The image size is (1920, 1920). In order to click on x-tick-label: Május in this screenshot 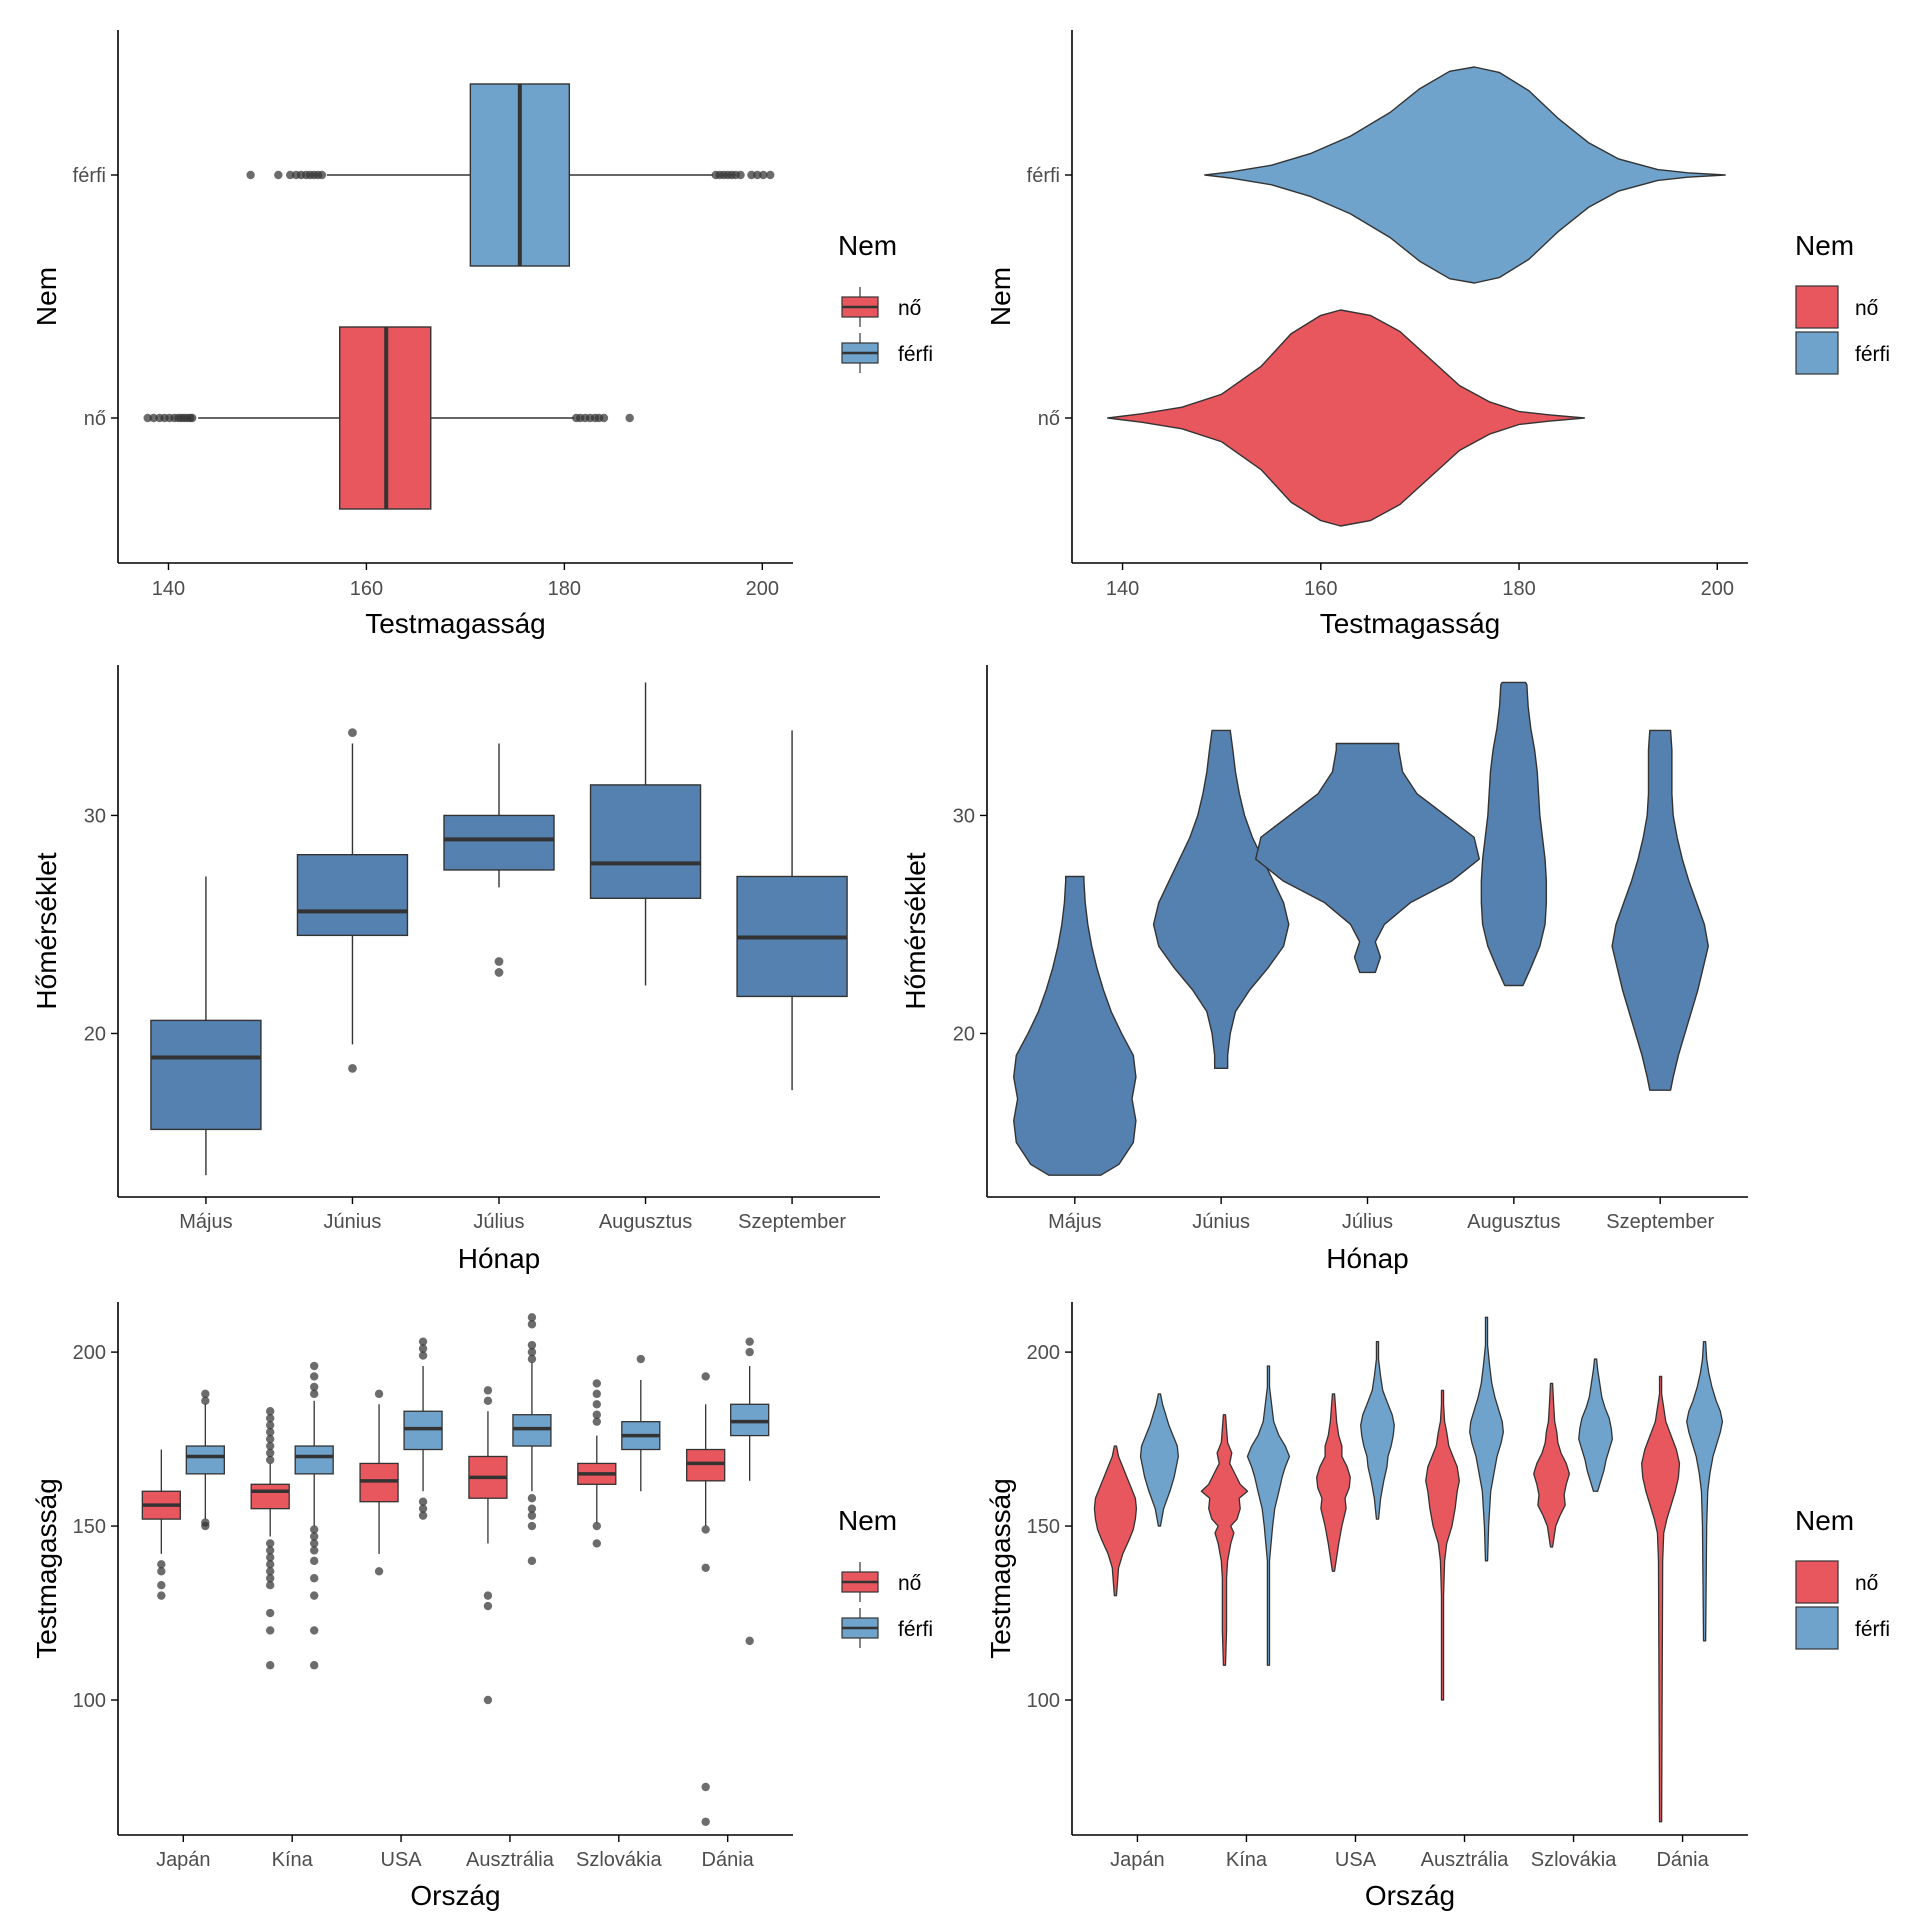, I will do `click(1074, 1222)`.